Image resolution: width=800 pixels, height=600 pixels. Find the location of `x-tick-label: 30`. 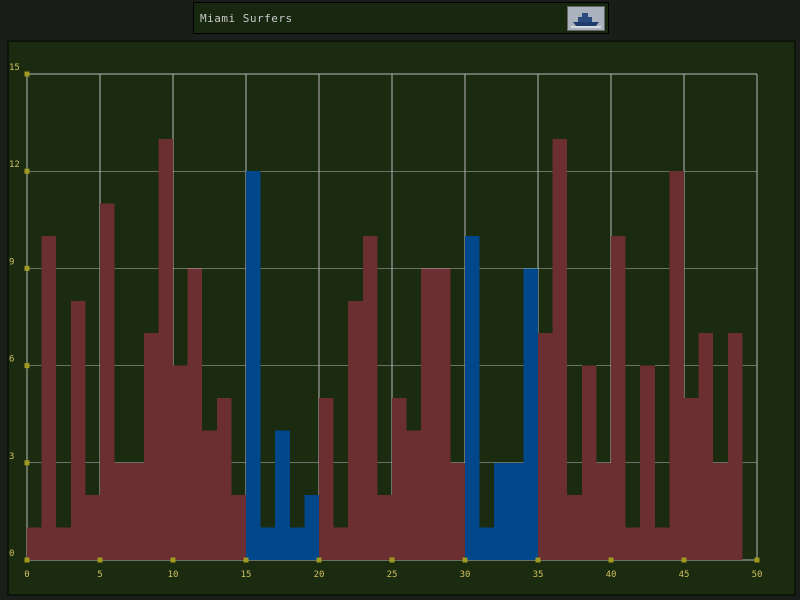

x-tick-label: 30 is located at coordinates (465, 575).